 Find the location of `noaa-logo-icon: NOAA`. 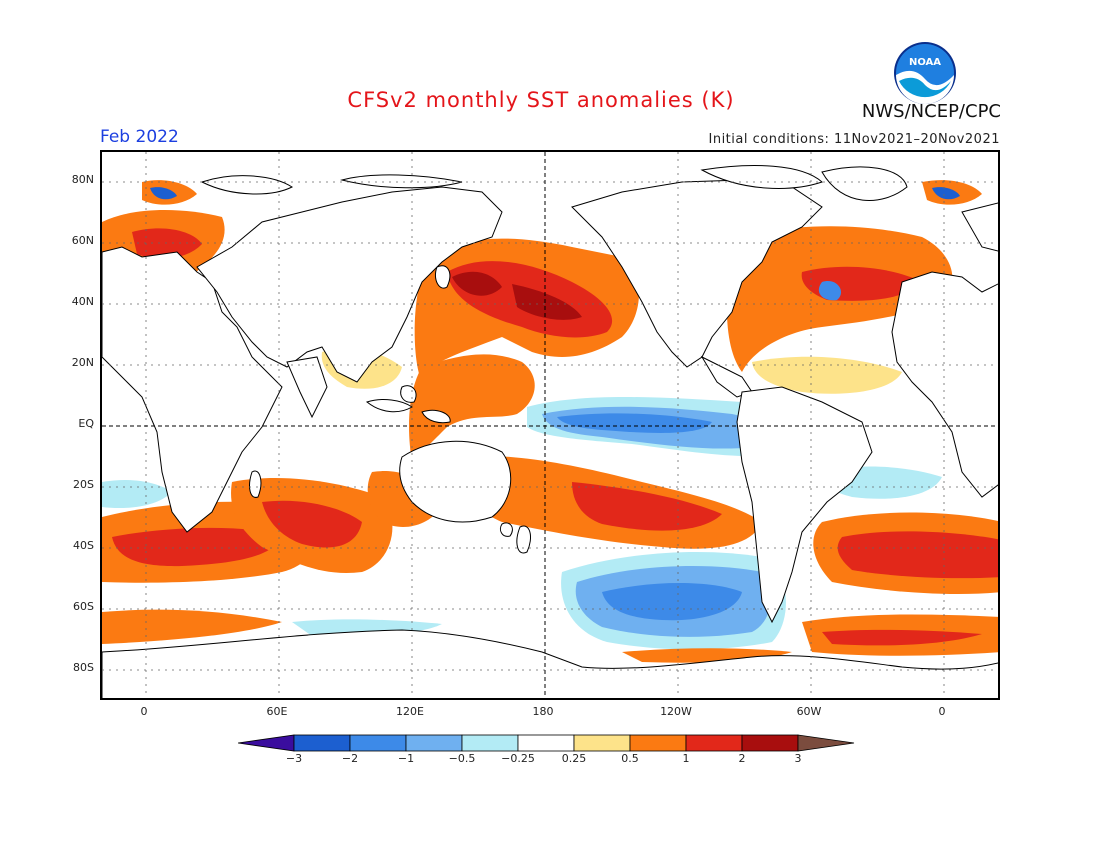

noaa-logo-icon: NOAA is located at coordinates (925, 73).